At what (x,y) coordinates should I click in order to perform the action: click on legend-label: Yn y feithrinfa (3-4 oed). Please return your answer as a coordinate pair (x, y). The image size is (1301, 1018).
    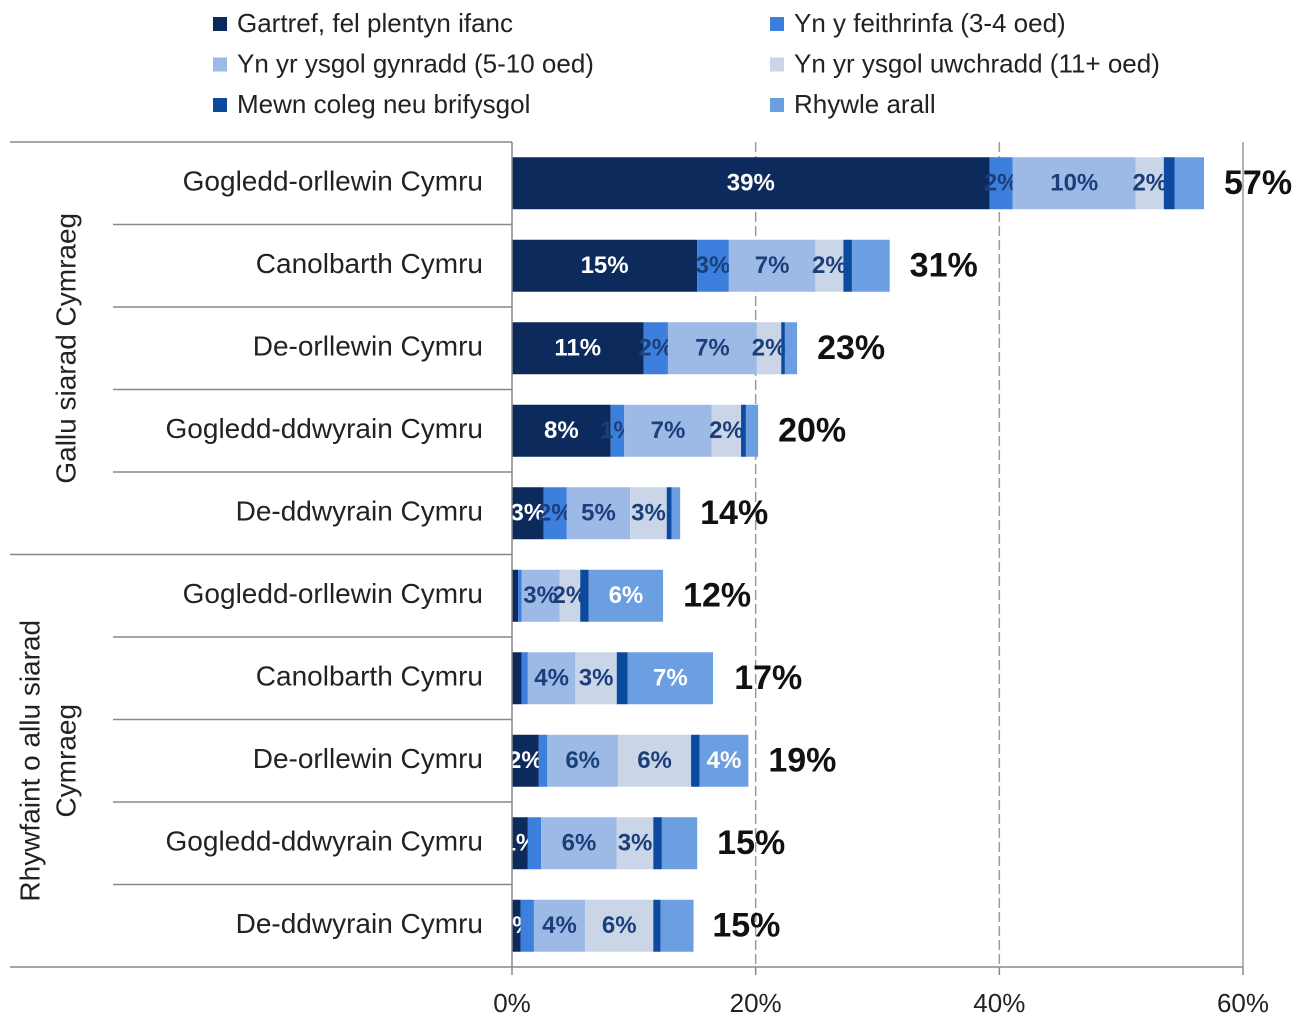
    Looking at the image, I should click on (930, 23).